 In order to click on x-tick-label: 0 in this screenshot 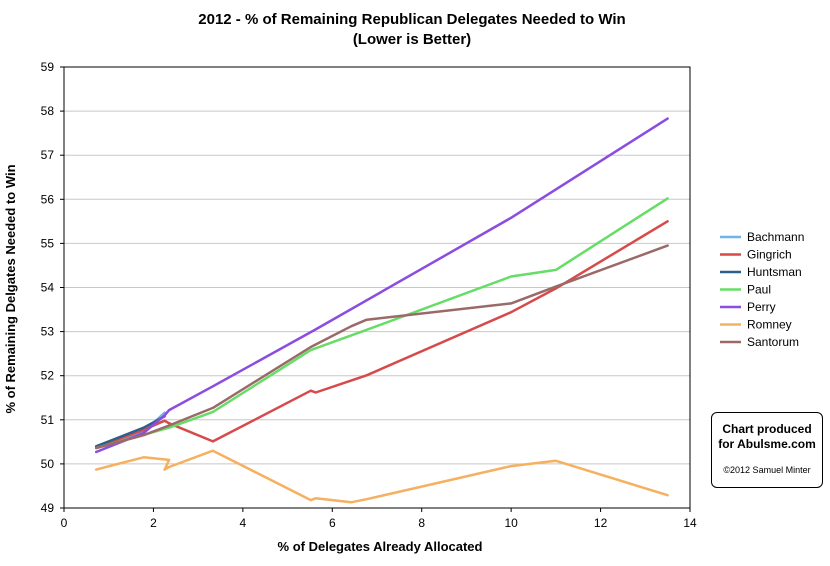, I will do `click(64, 523)`.